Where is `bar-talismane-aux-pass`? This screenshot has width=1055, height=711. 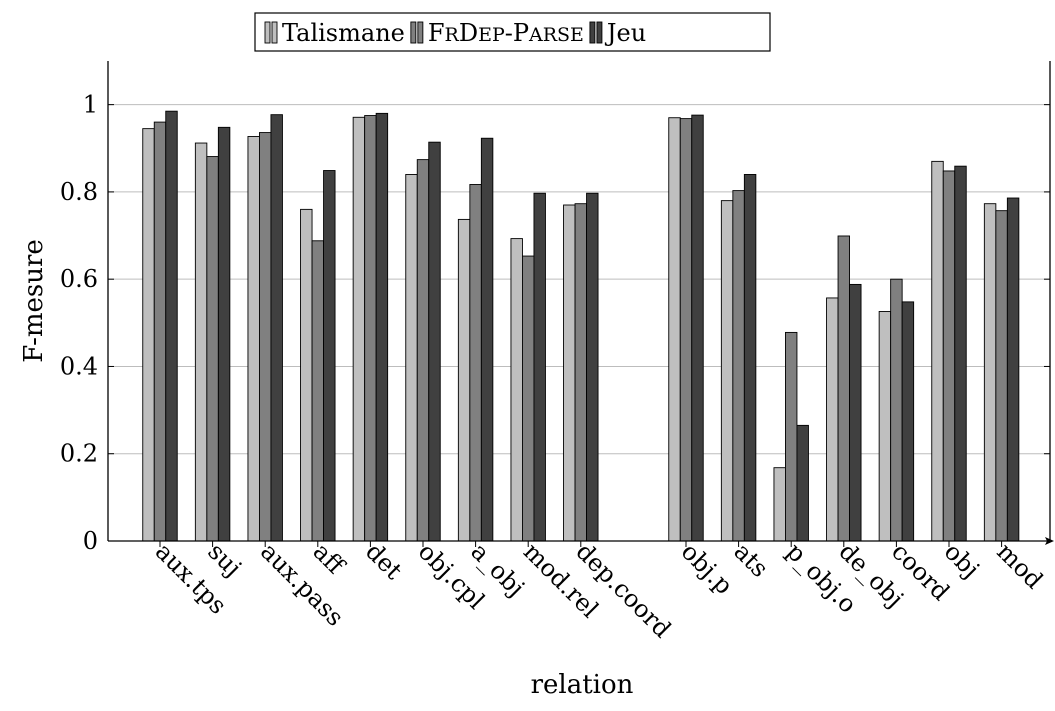
bar-talismane-aux-pass is located at coordinates (253, 339).